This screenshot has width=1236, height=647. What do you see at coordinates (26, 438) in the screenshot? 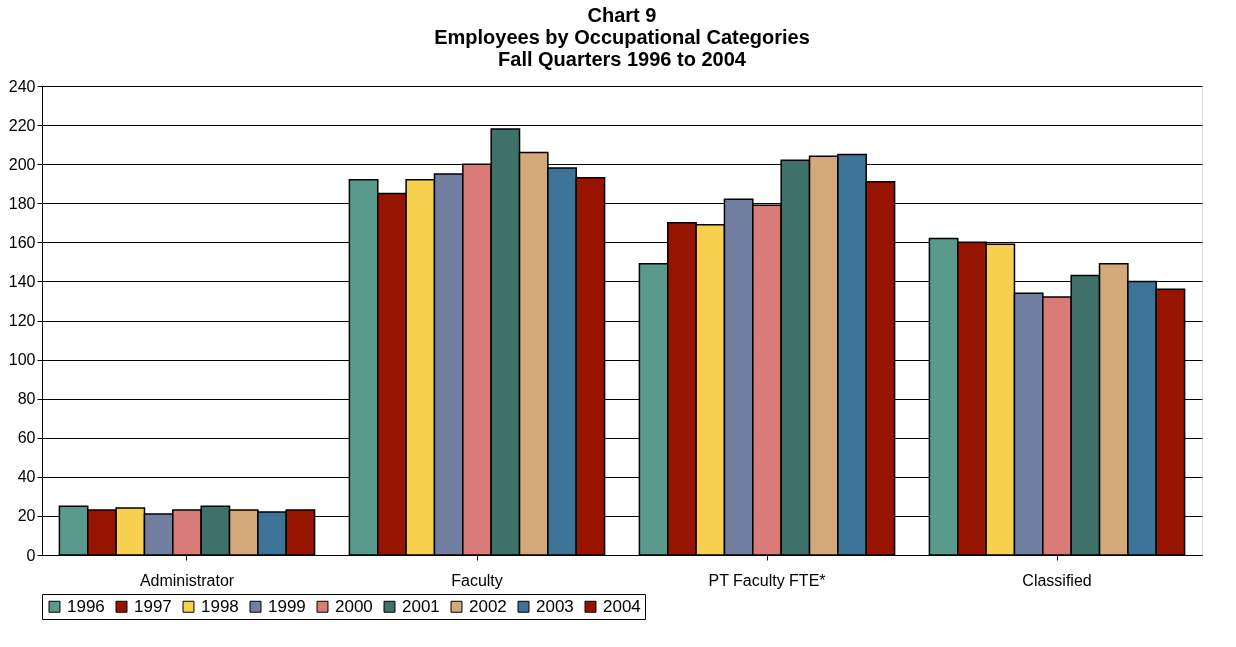
I see `y-tick-label: 60` at bounding box center [26, 438].